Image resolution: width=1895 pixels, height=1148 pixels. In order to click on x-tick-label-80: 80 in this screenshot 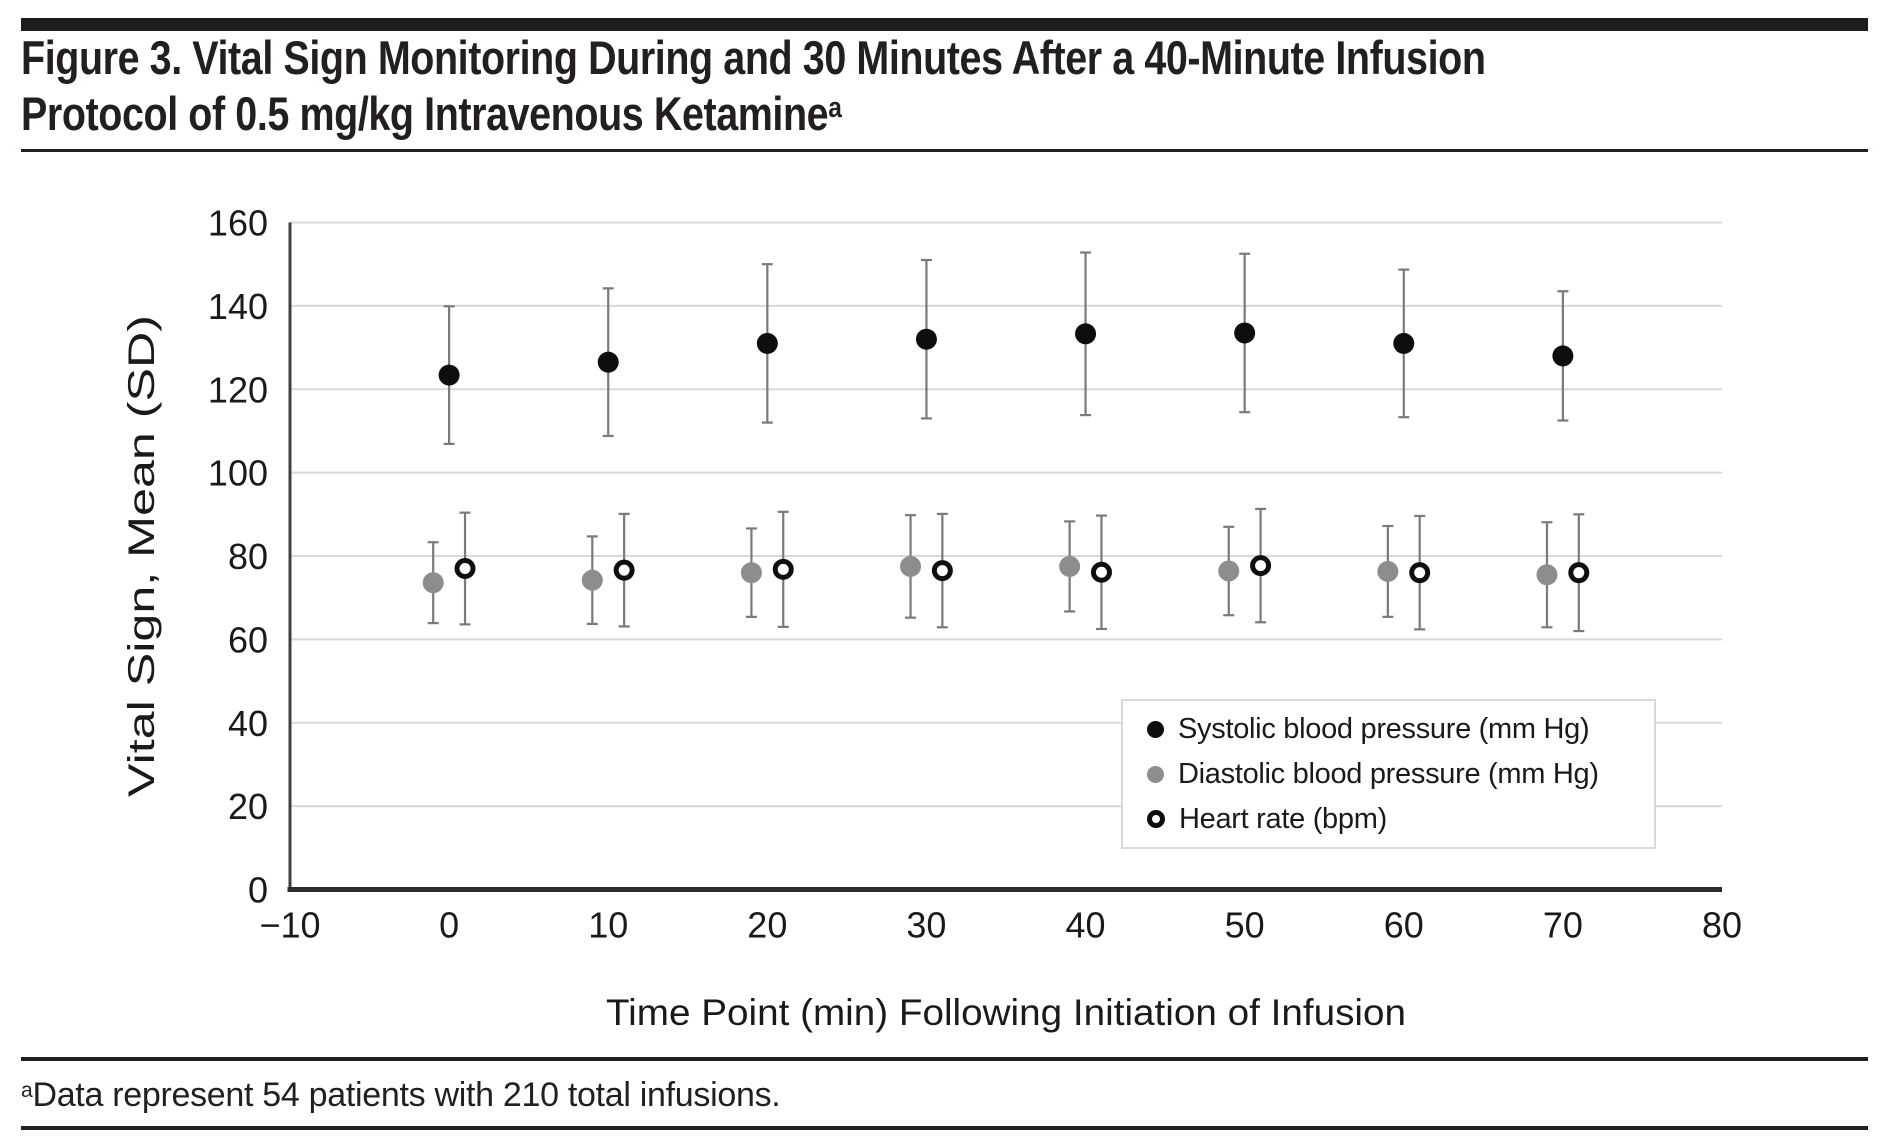, I will do `click(1722, 925)`.